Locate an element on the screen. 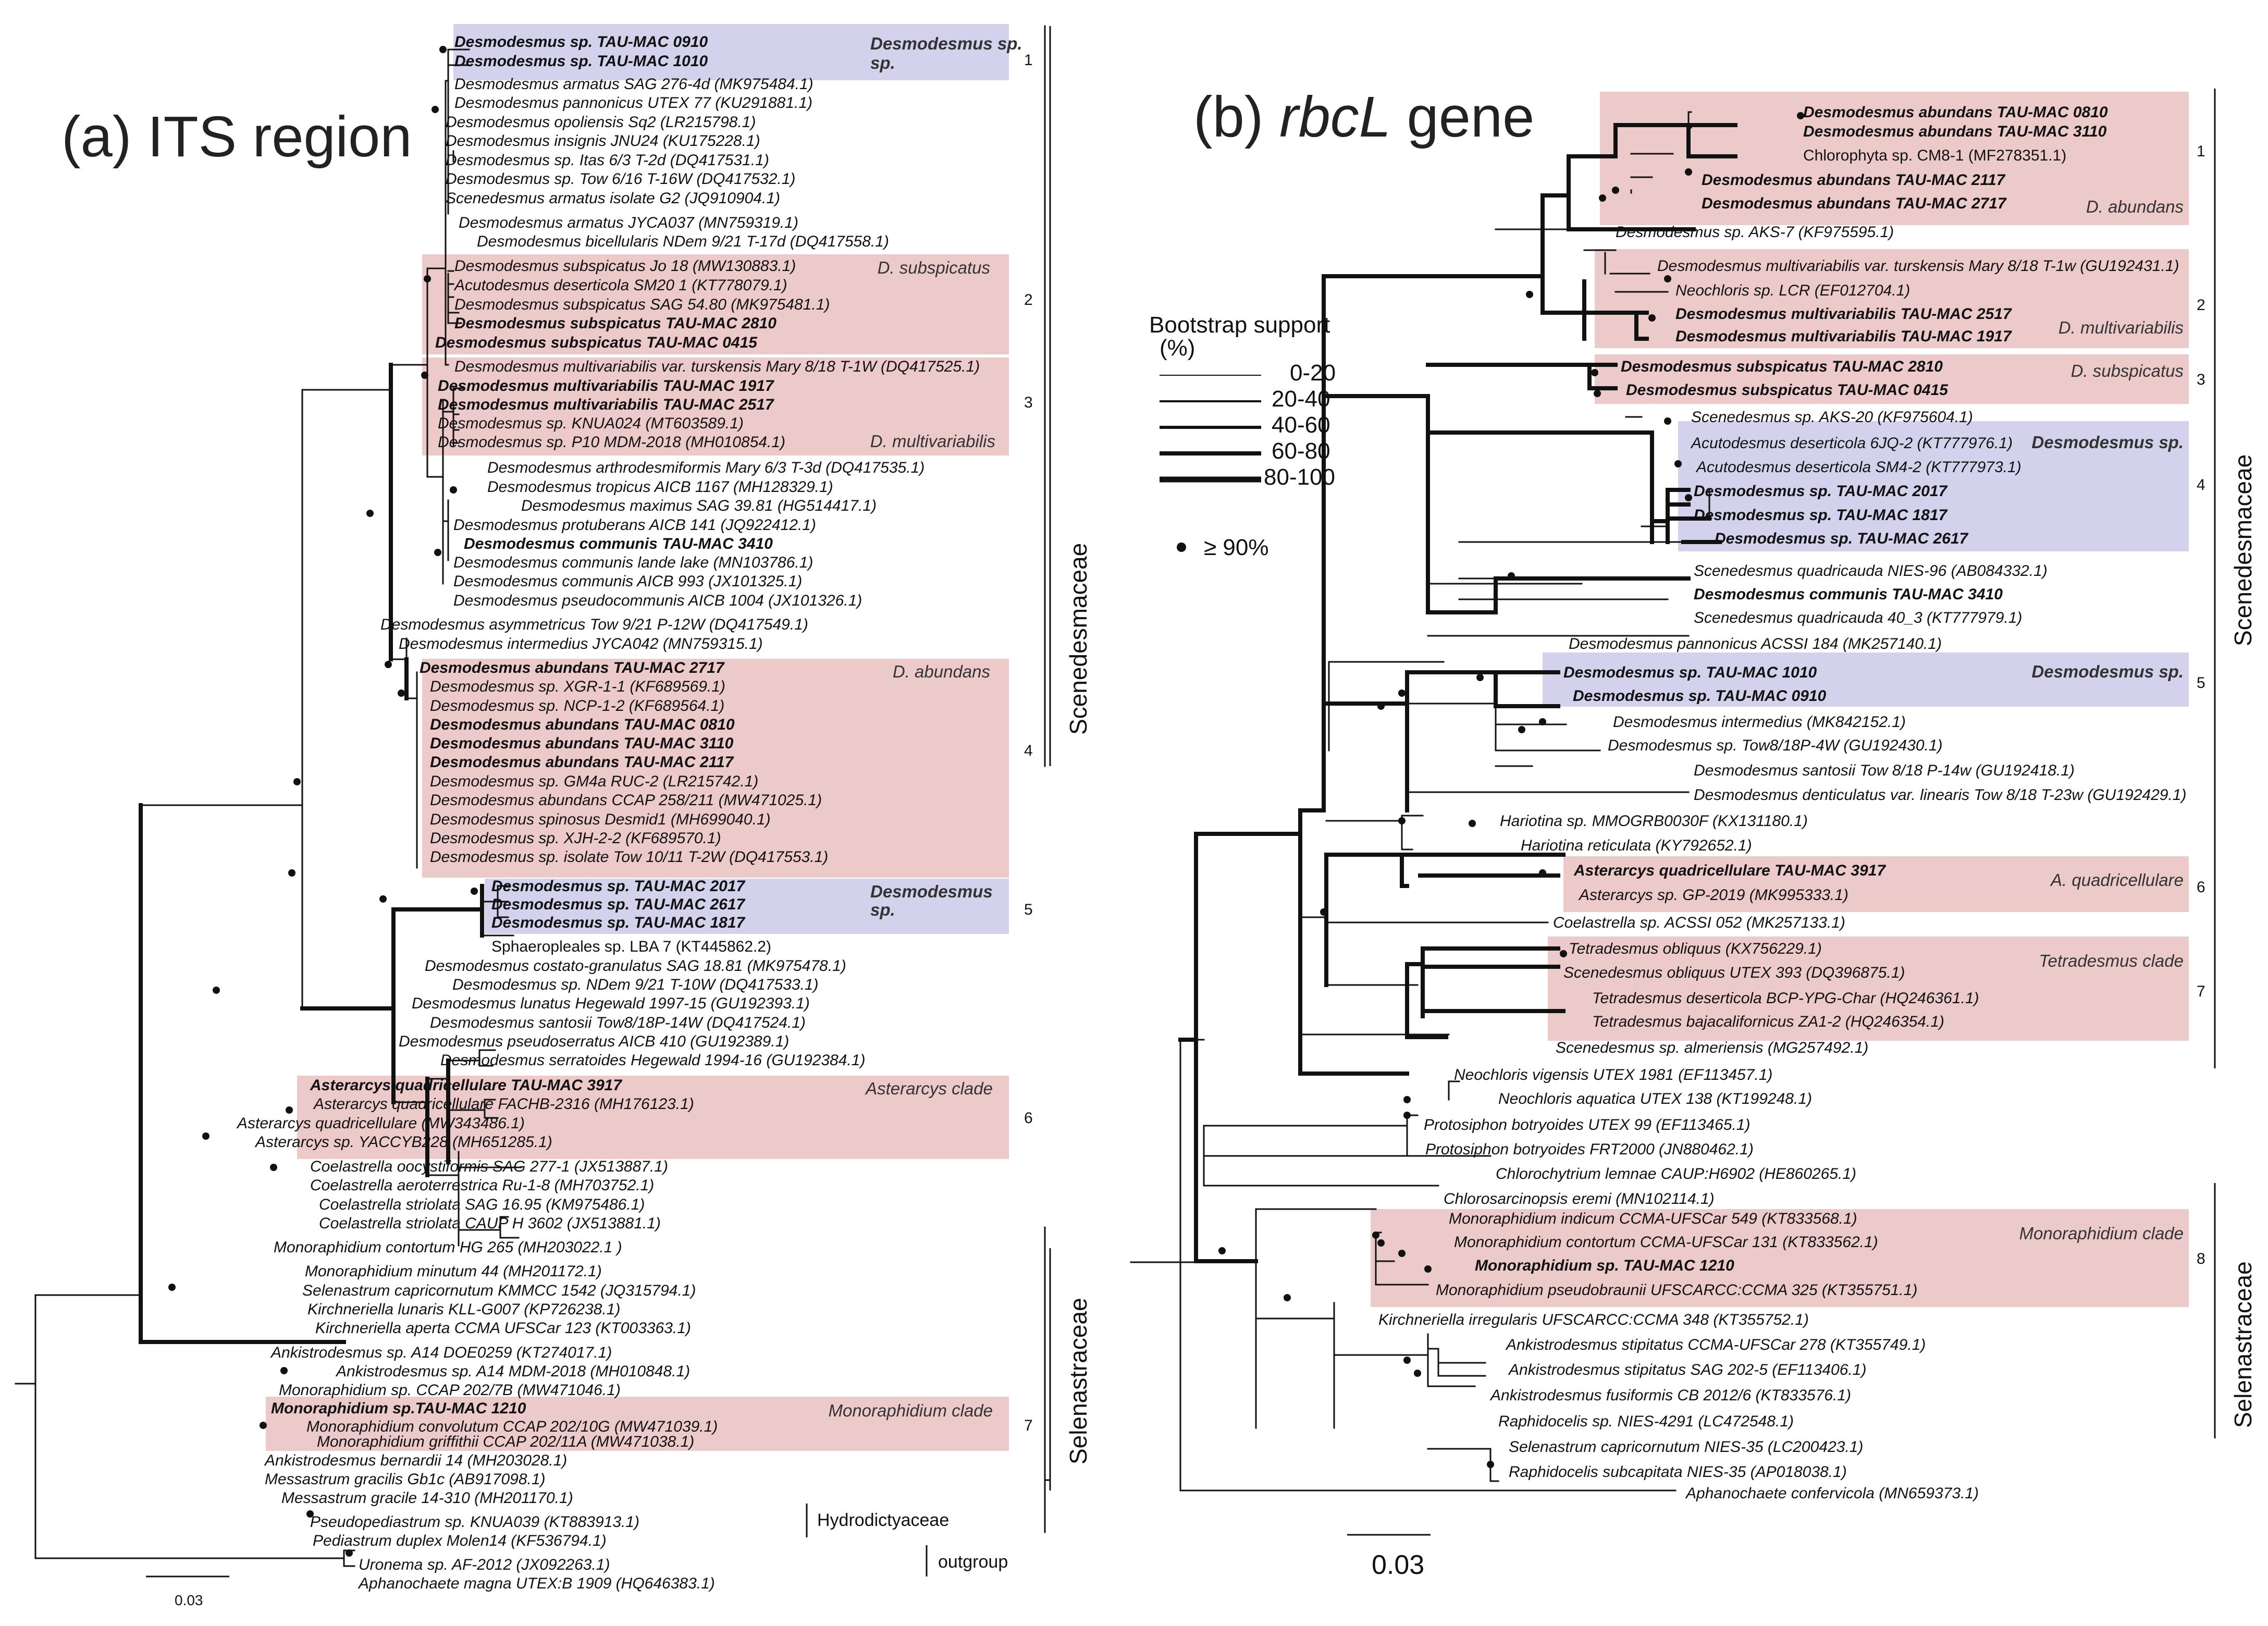 The image size is (2268, 1626). leaf-b-47: Monoraphidium sp. TAU-MAC 1210 is located at coordinates (1604, 1265).